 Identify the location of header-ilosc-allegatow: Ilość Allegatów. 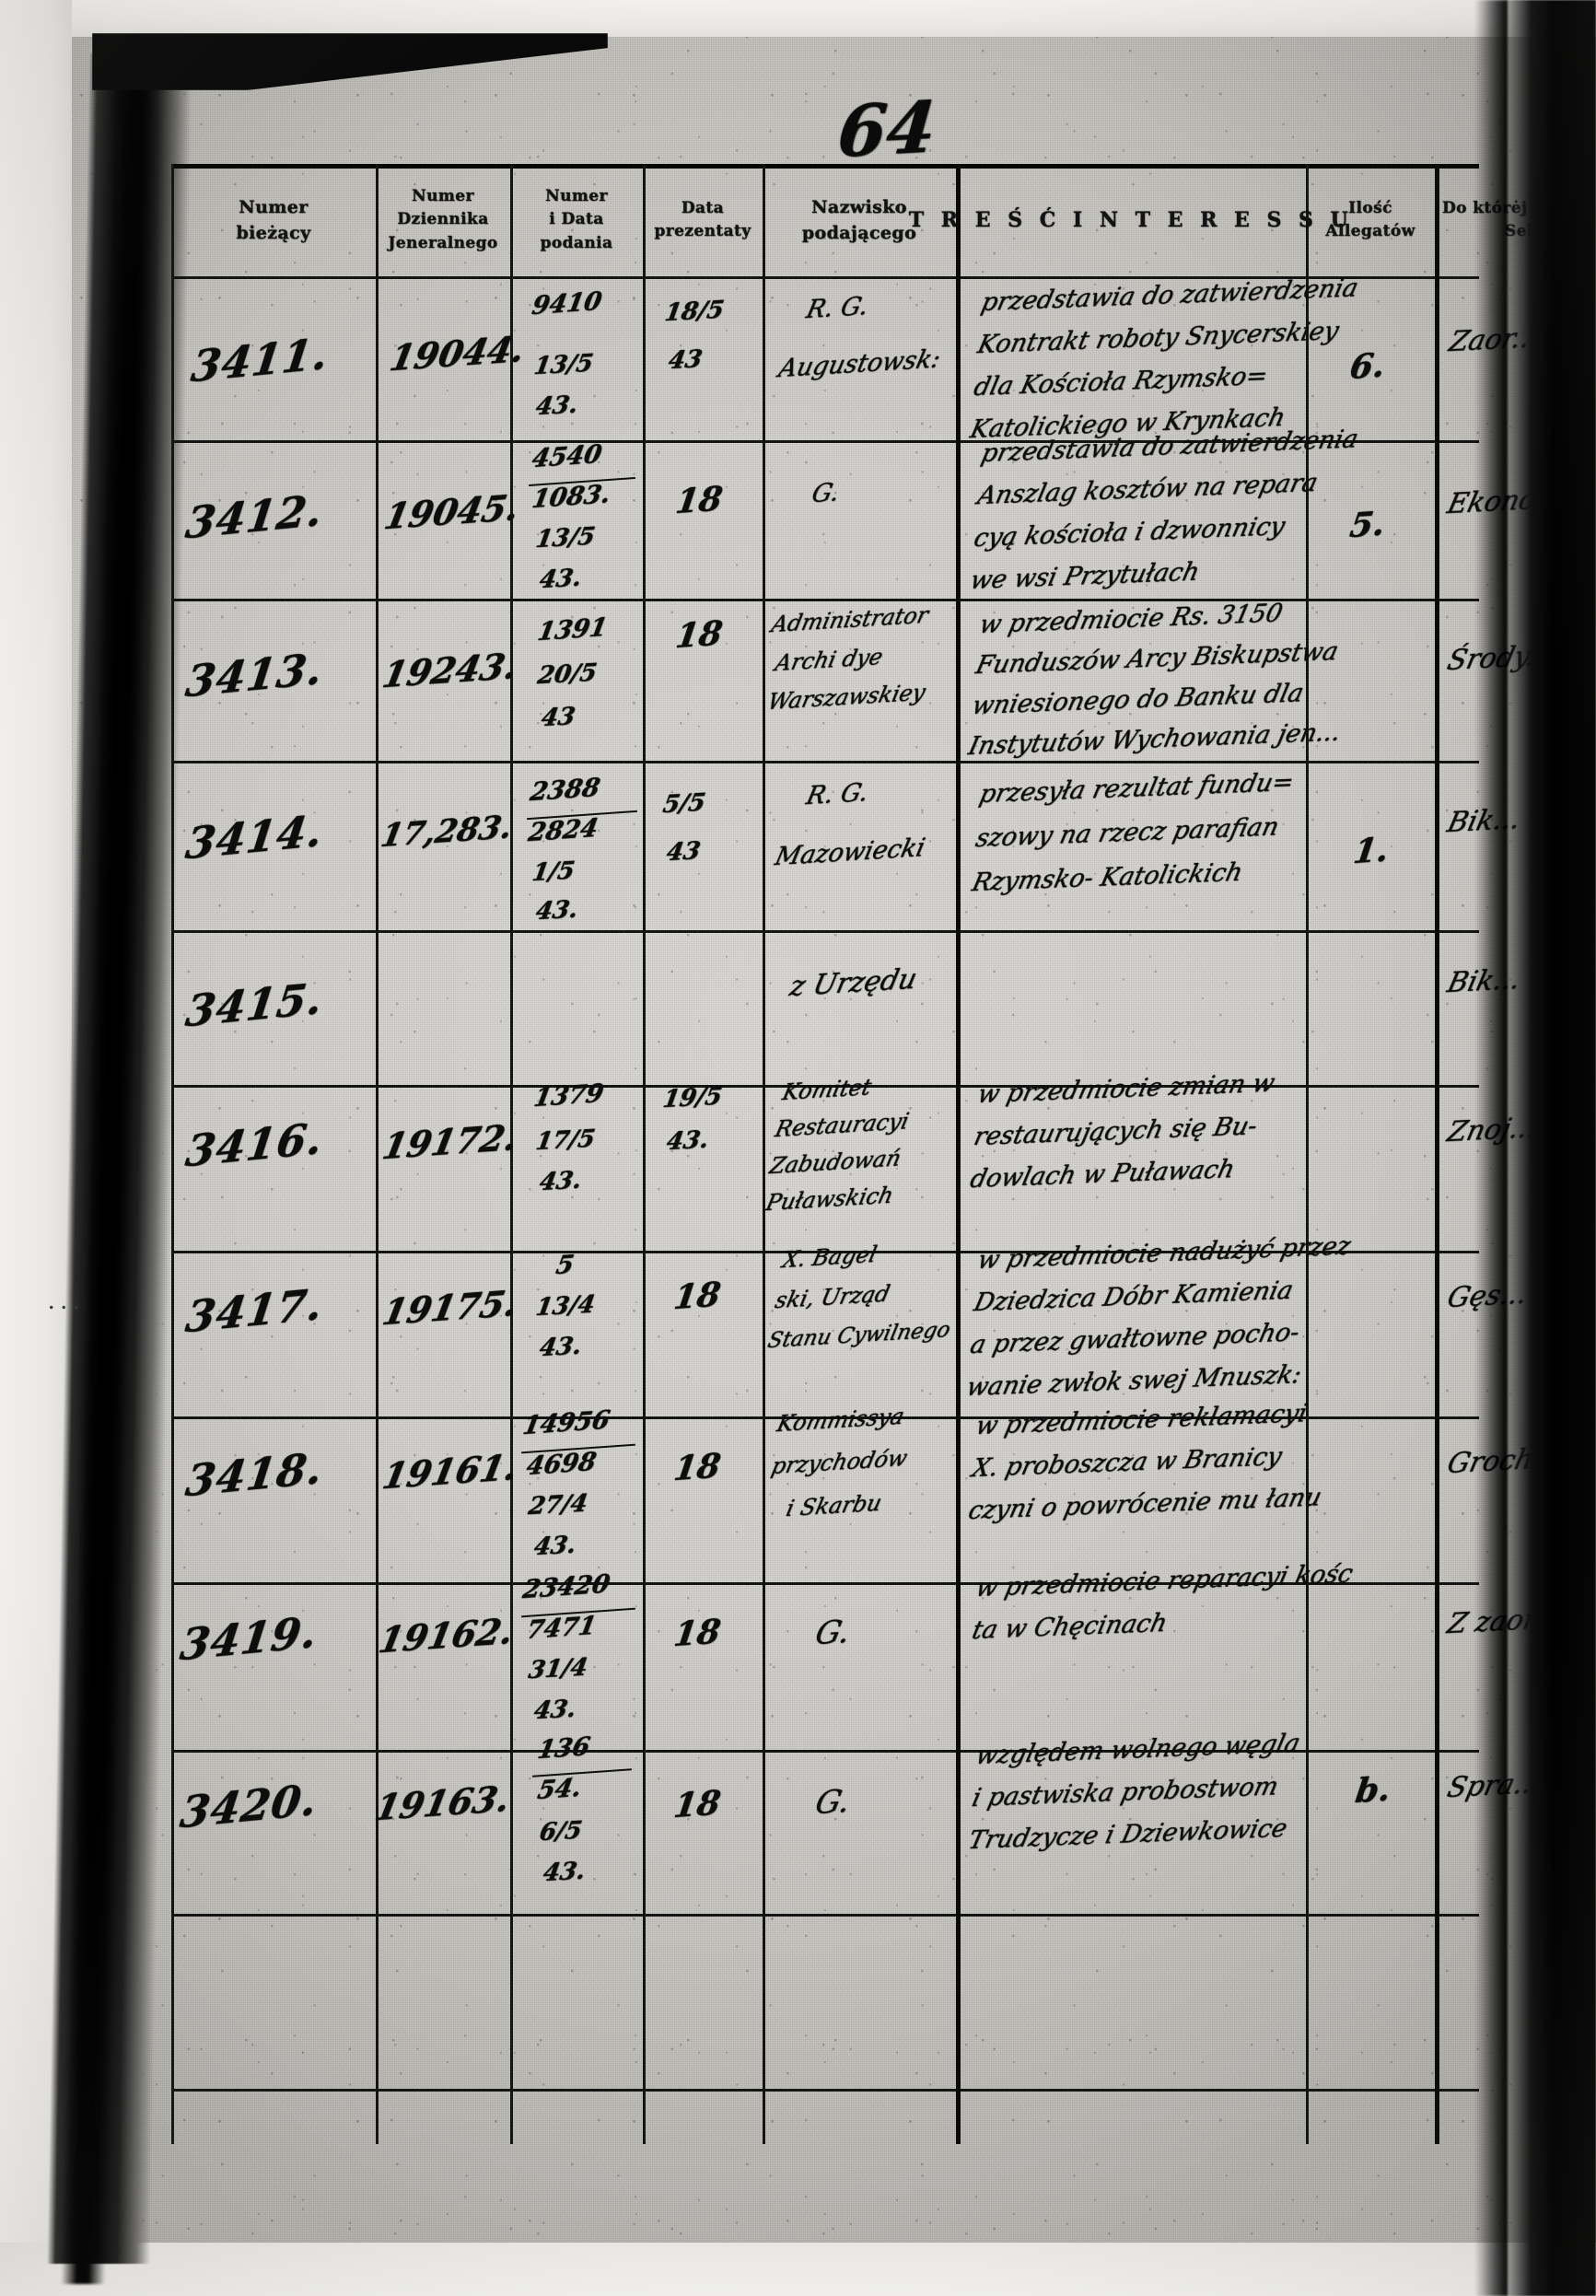
(1370, 219).